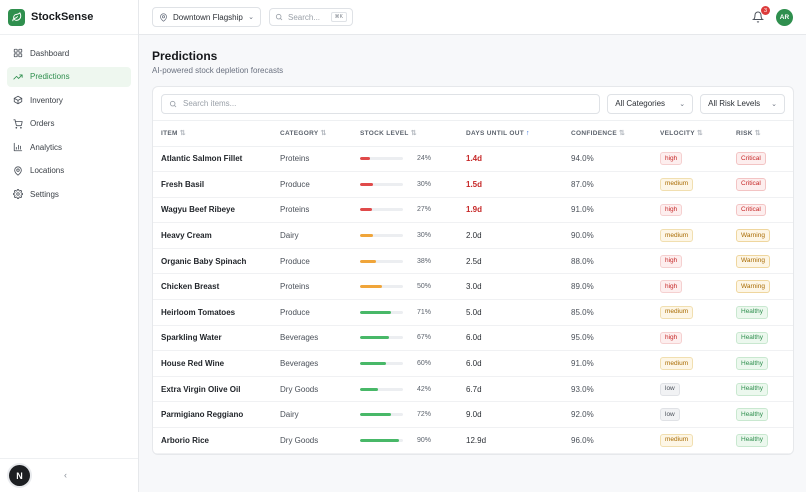  Describe the element at coordinates (742, 103) in the screenshot. I see `risk-filter: All Risk Levels ⌄` at that location.